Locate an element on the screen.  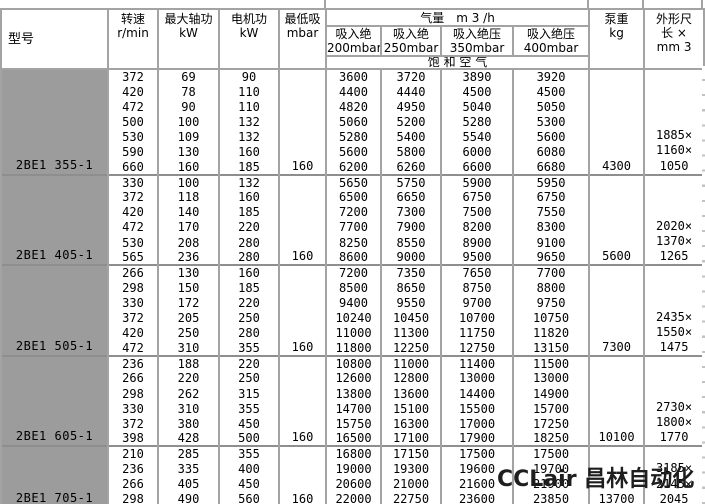
table-row: 420 250 280 11000 11300 11750 11820 is located at coordinates (352, 333).